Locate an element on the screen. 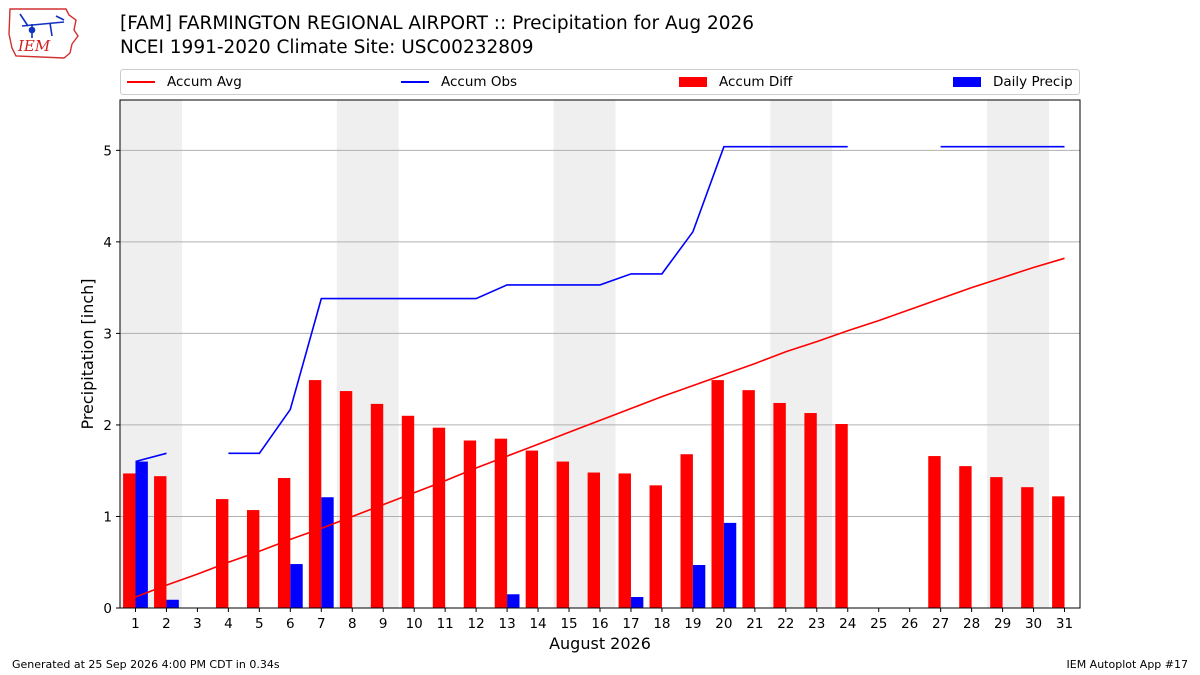 This screenshot has width=1200, height=675. y-tick-label-5: 5 is located at coordinates (107, 151).